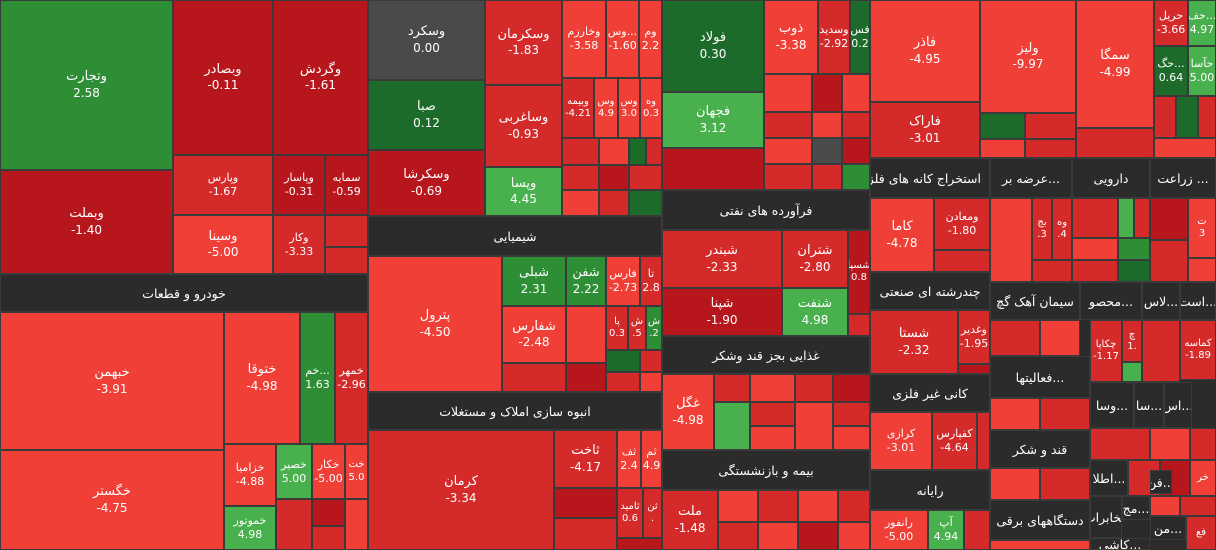  Describe the element at coordinates (713, 46) in the screenshot. I see `tile-fooolad: فولاد 0.30` at that location.